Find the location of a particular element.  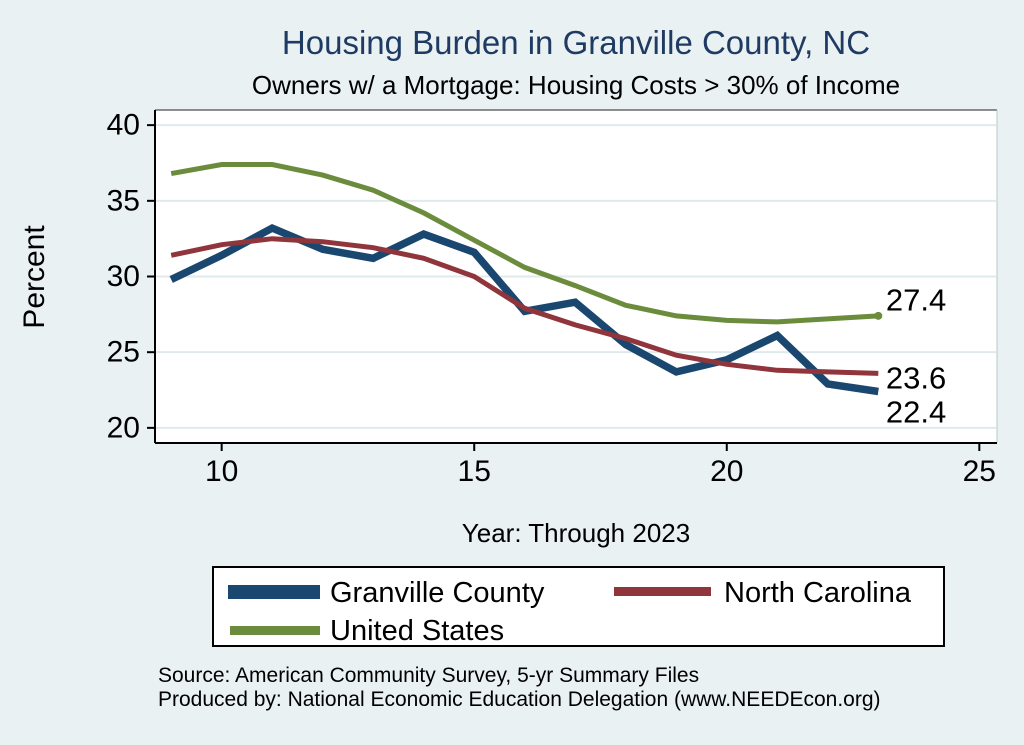

y-tick-label: 20 is located at coordinates (123, 427).